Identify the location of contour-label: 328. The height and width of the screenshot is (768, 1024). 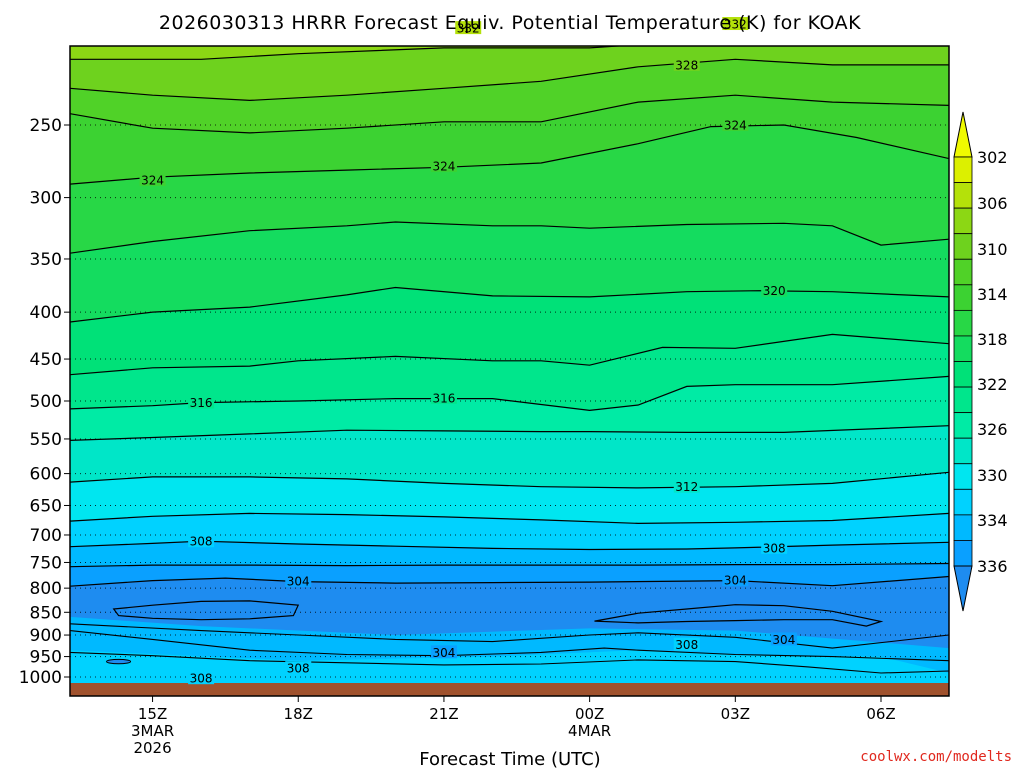
(686, 65).